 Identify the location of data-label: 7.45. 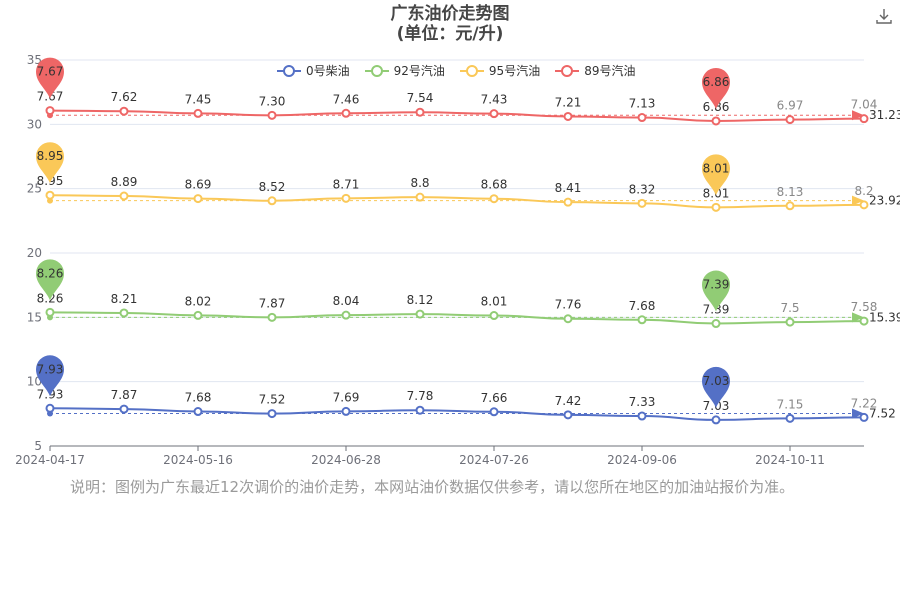
(198, 99).